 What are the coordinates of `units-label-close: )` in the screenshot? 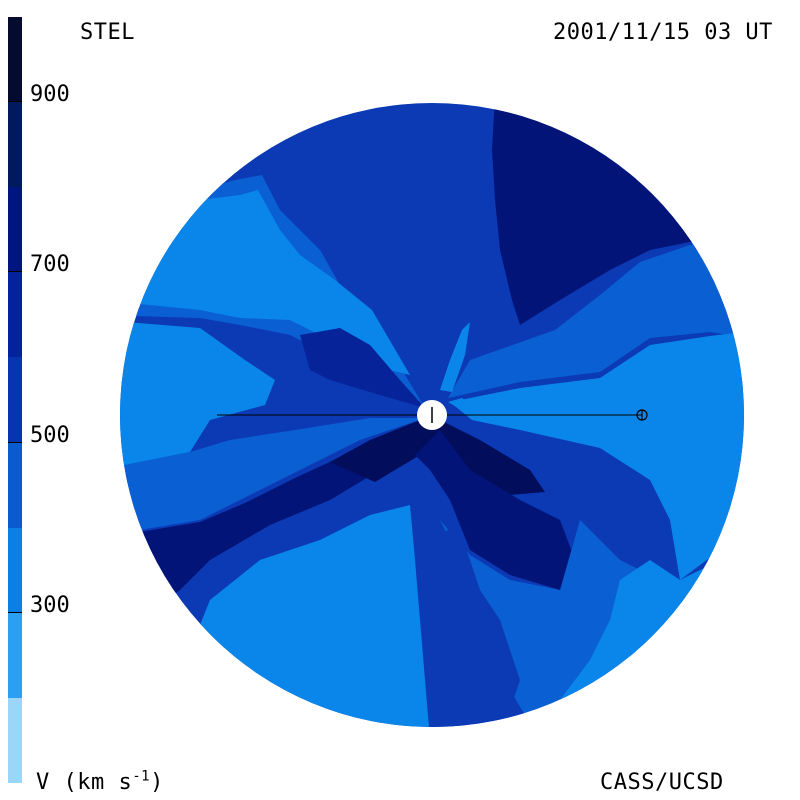 It's located at (157, 782).